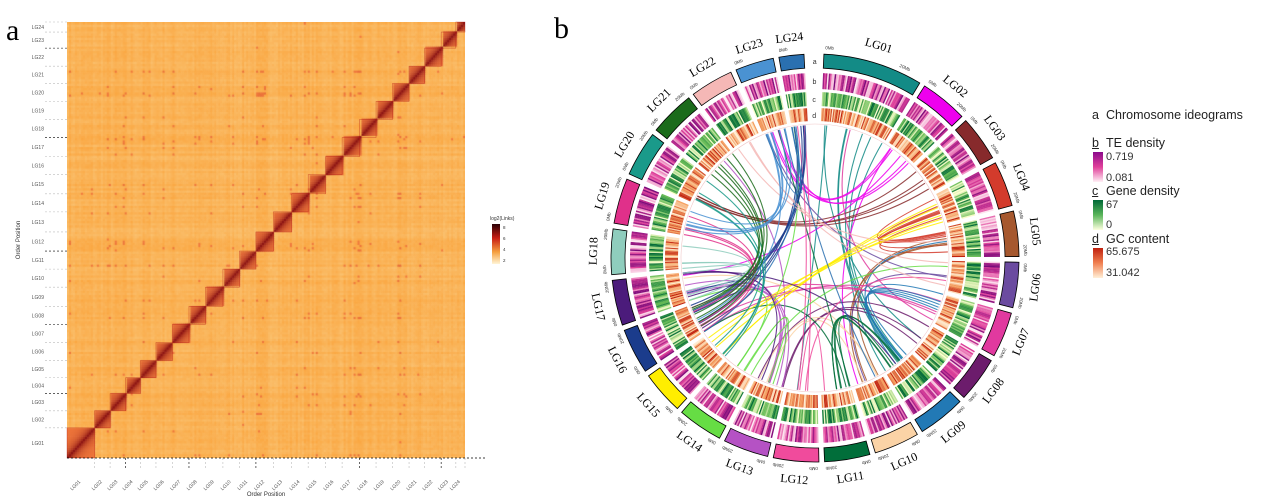  What do you see at coordinates (953, 432) in the screenshot?
I see `chromosome-label: LG09` at bounding box center [953, 432].